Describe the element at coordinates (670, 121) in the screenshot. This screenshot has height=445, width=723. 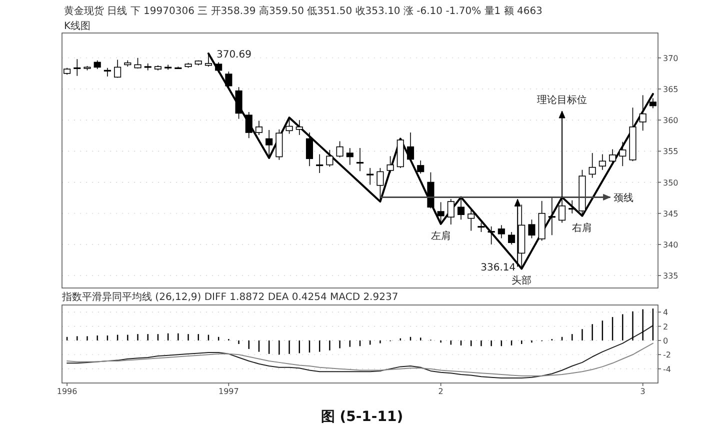
I see `y-tick-label: 360` at that location.